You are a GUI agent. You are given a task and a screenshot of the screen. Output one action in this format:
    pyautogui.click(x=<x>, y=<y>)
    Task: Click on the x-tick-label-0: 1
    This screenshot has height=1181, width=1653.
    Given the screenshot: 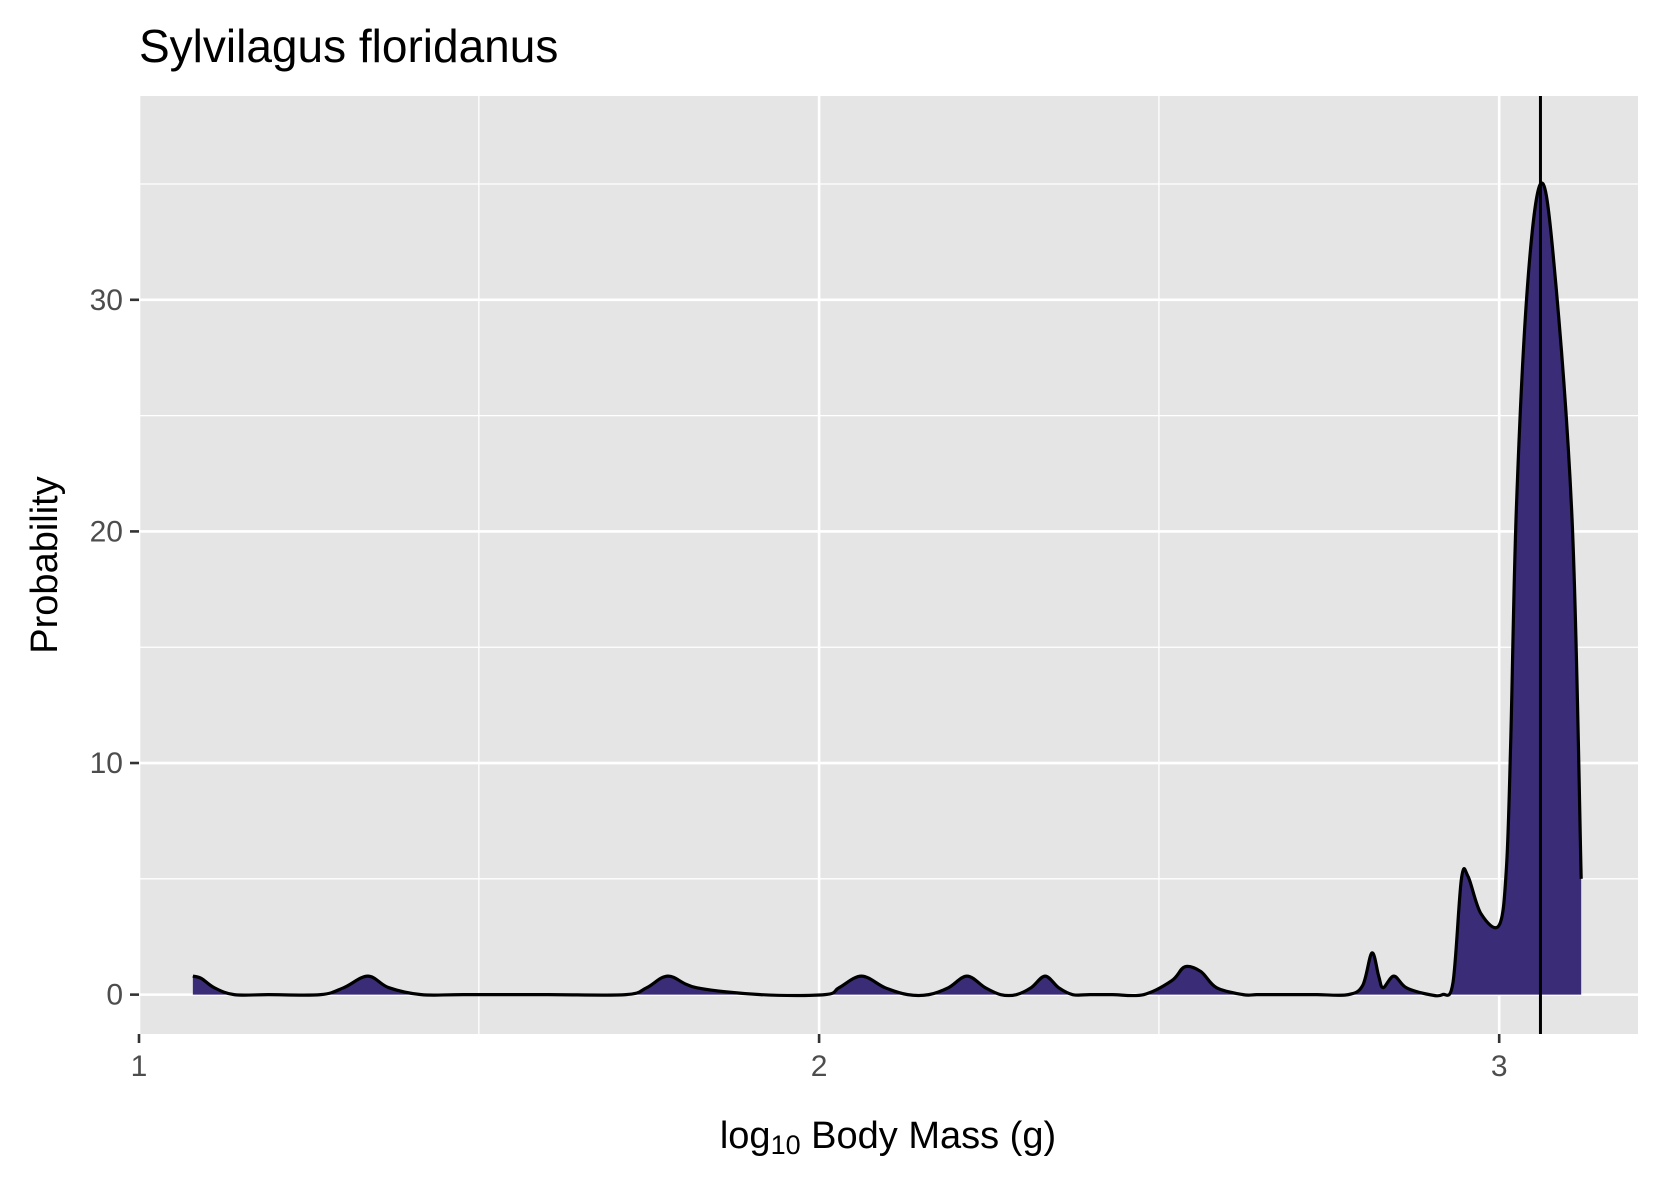 What is the action you would take?
    pyautogui.click(x=139, y=1066)
    